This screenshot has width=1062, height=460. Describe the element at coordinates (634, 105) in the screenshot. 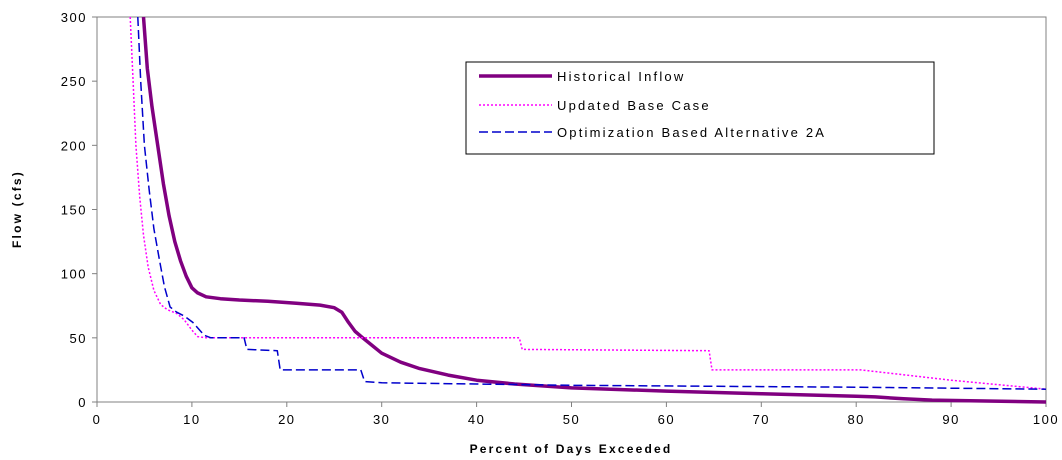

I see `legend-label-updated-base-case: Updated Base Case` at that location.